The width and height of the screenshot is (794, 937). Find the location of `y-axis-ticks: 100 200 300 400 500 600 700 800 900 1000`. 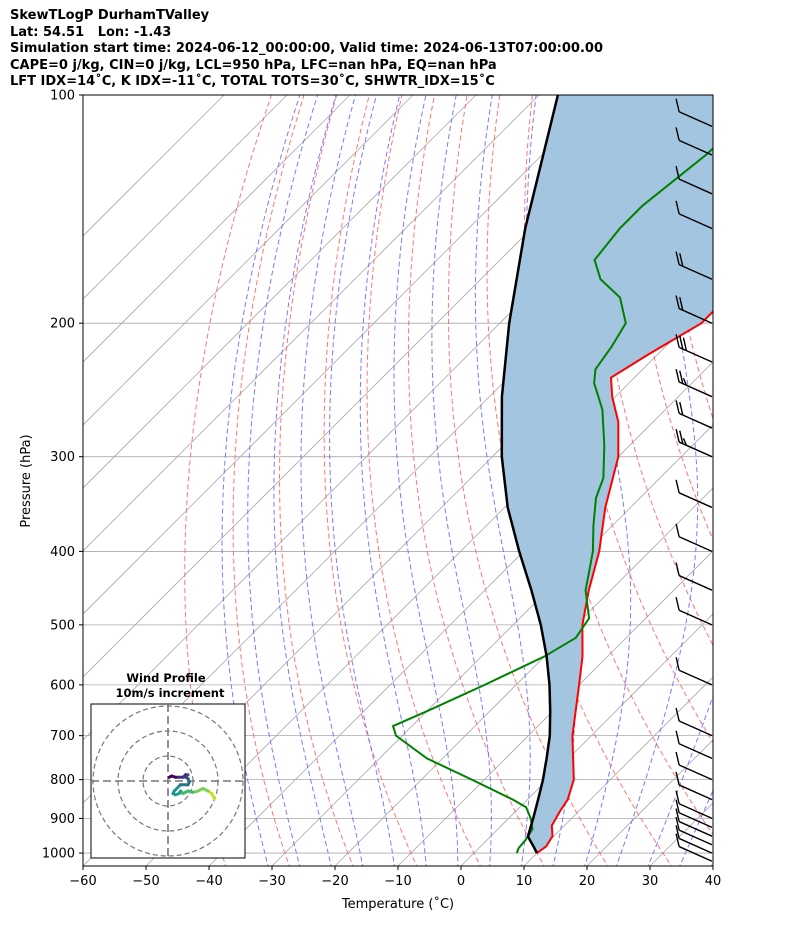

y-axis-ticks: 100 200 300 400 500 600 700 800 900 1000 is located at coordinates (62, 475).